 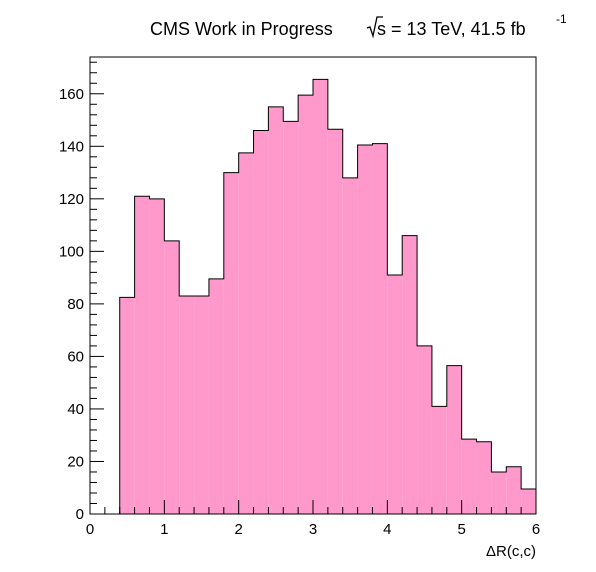 What do you see at coordinates (81, 292) in the screenshot?
I see `y-axis-ticks: 0 20 40 60 80 100 120 140 160` at bounding box center [81, 292].